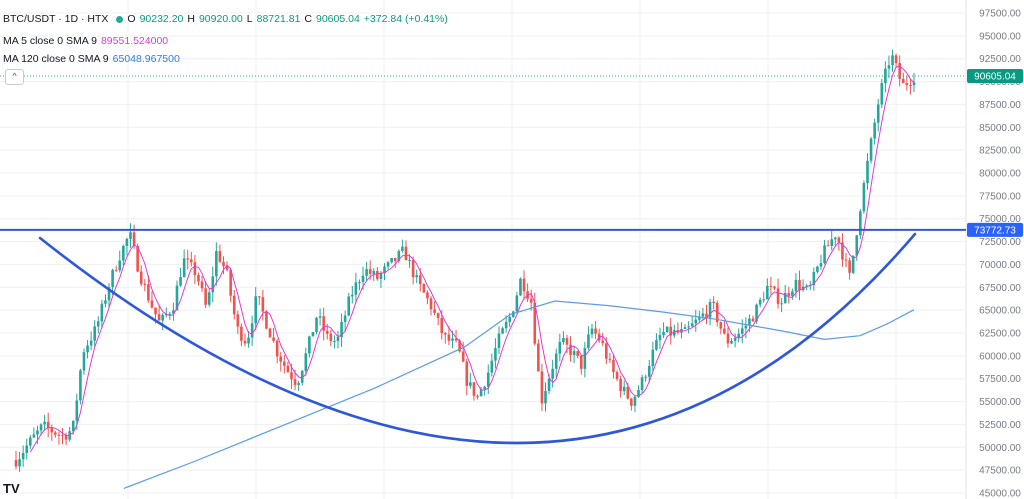  Describe the element at coordinates (56, 19) in the screenshot. I see `symbol-label: BTC/USDT · 1D · HTX` at that location.